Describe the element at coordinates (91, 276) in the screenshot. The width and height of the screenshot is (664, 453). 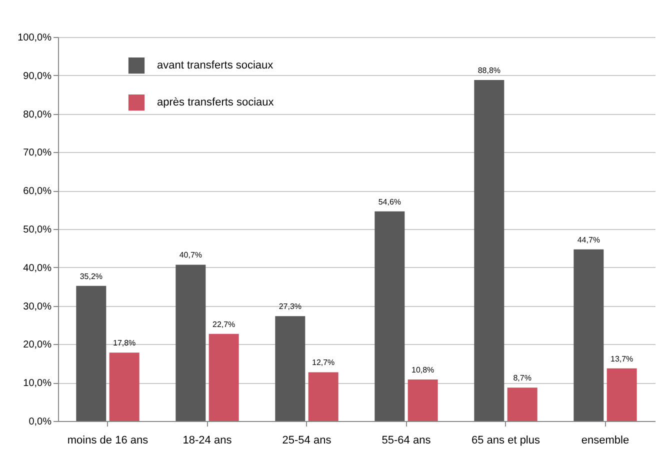
I see `data-label: 35,2%` at that location.